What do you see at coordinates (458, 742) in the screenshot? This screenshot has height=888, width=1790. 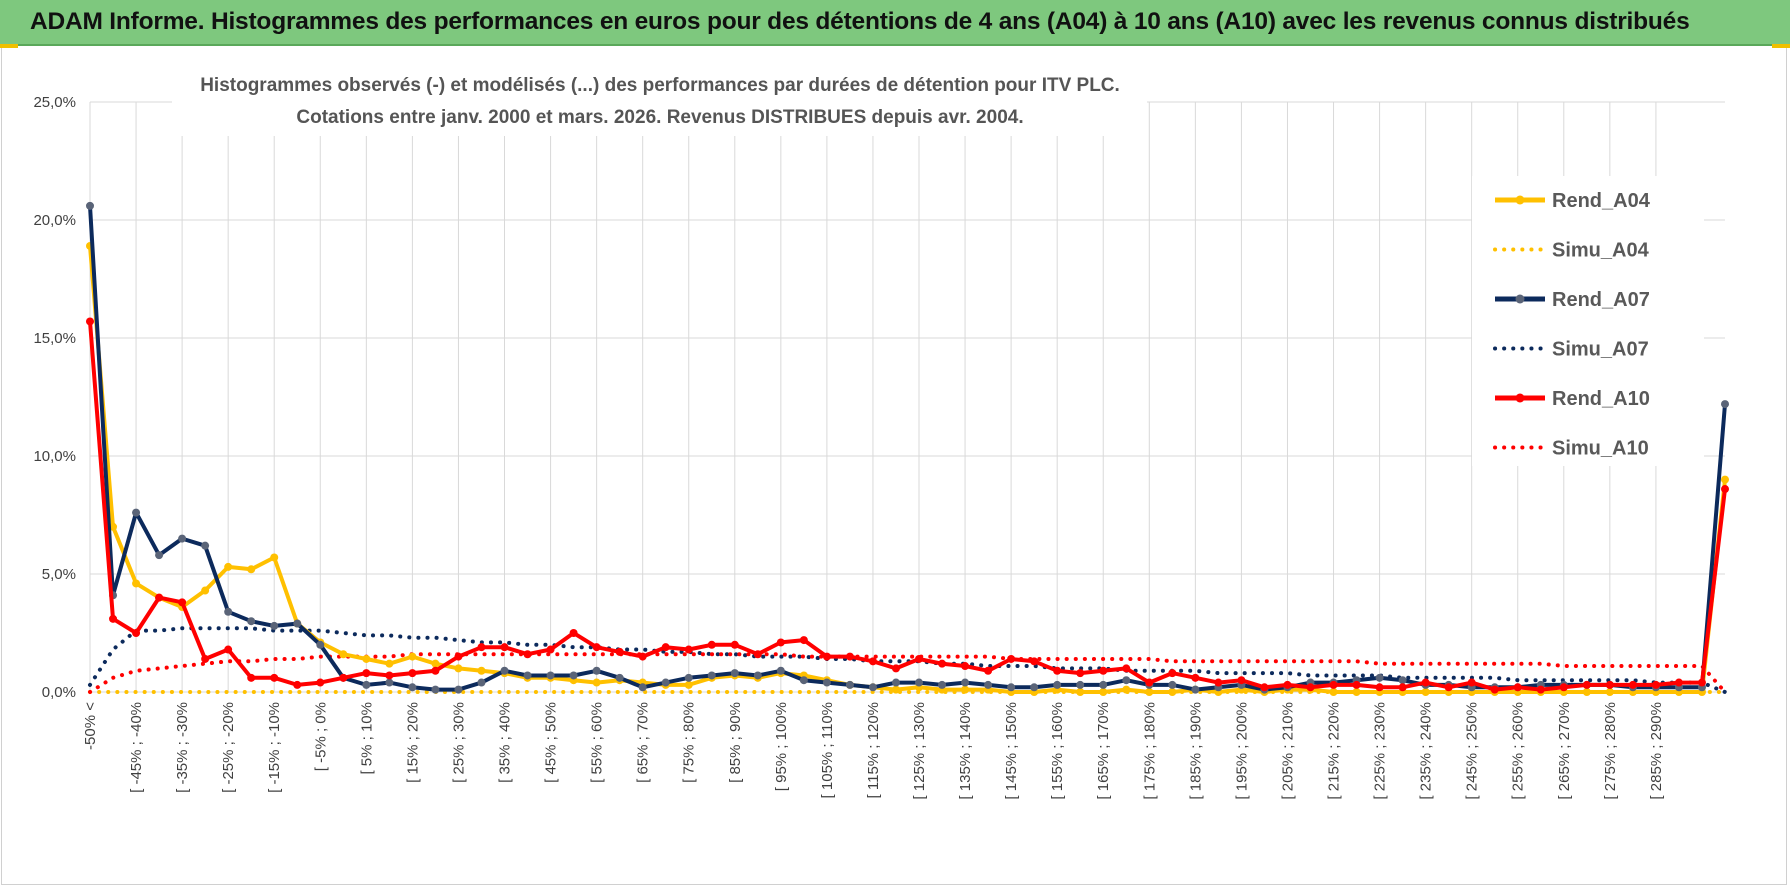 I see `x-tick-label: [ 25% ; 30%` at bounding box center [458, 742].